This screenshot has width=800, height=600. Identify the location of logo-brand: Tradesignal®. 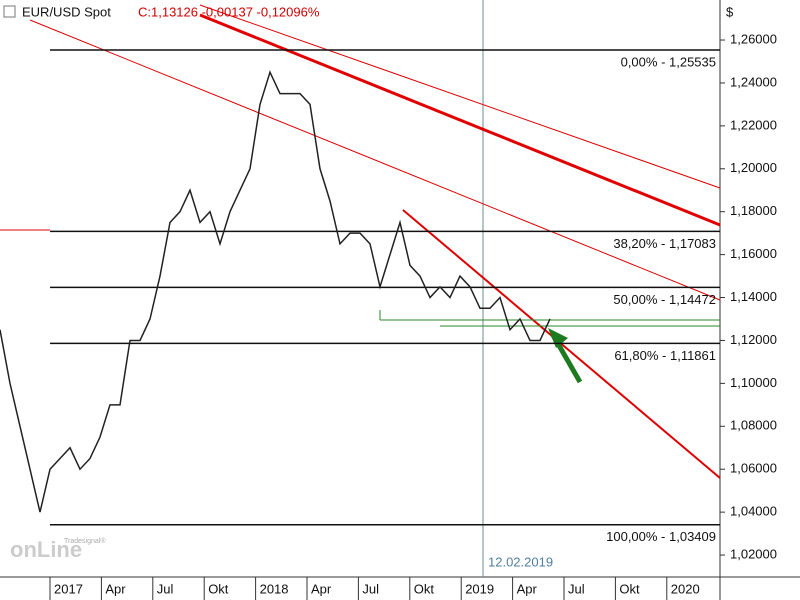
(85, 541).